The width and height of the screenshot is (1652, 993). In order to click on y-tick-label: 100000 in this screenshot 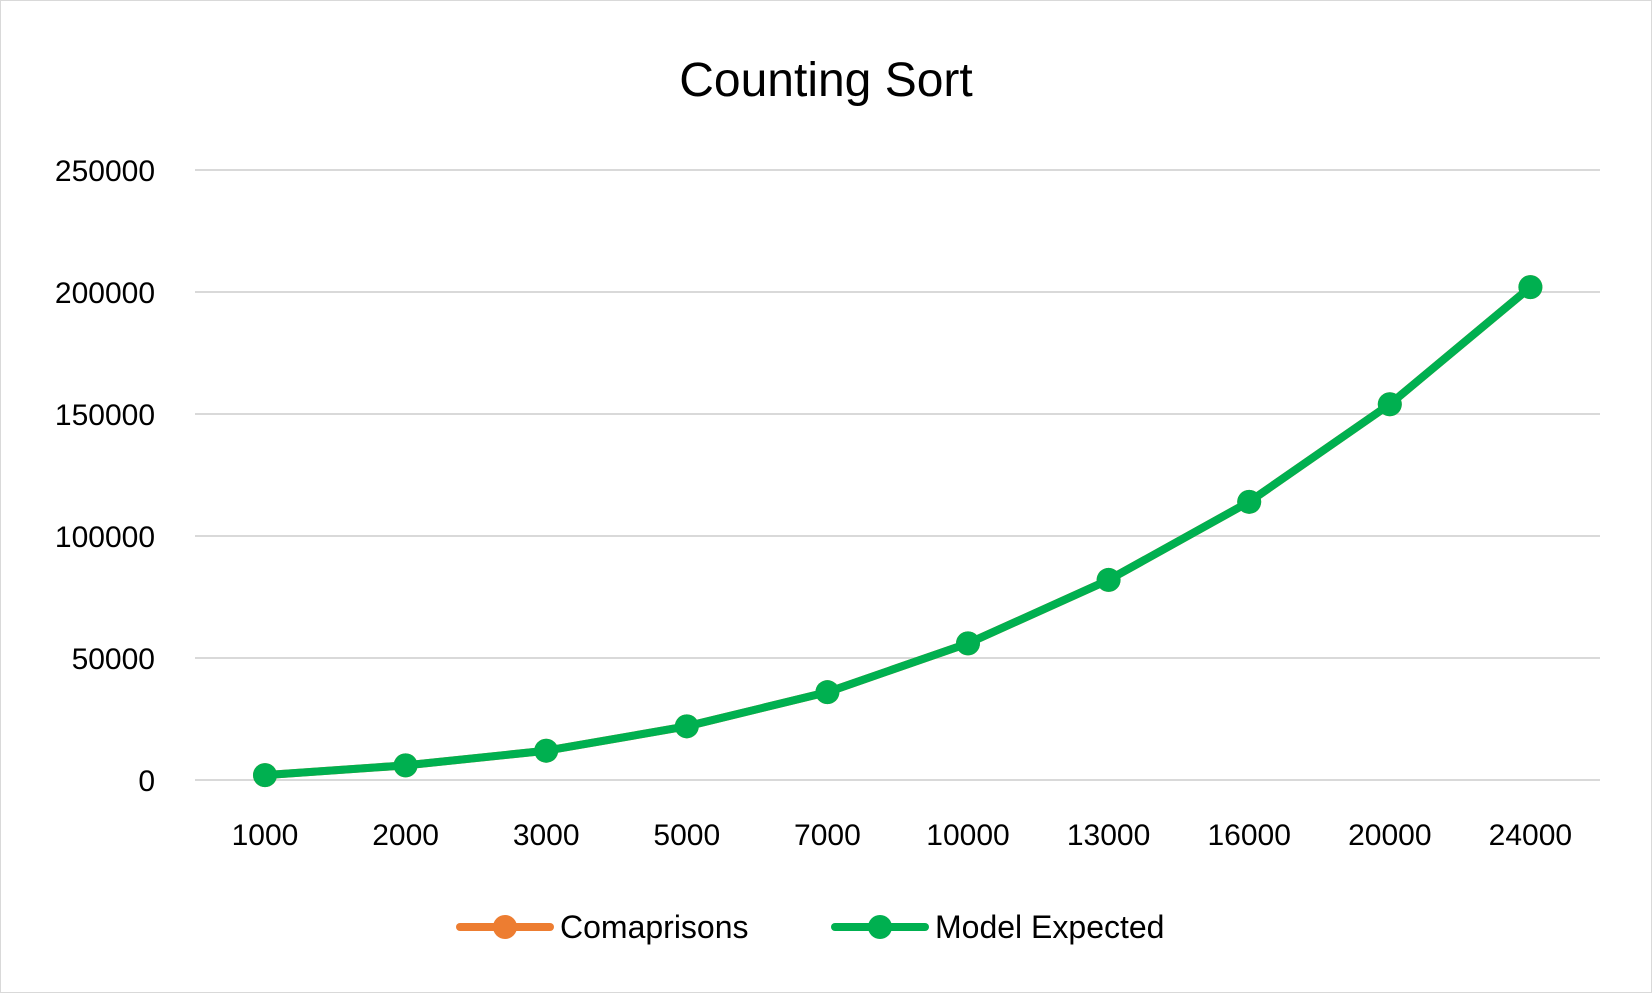, I will do `click(105, 537)`.